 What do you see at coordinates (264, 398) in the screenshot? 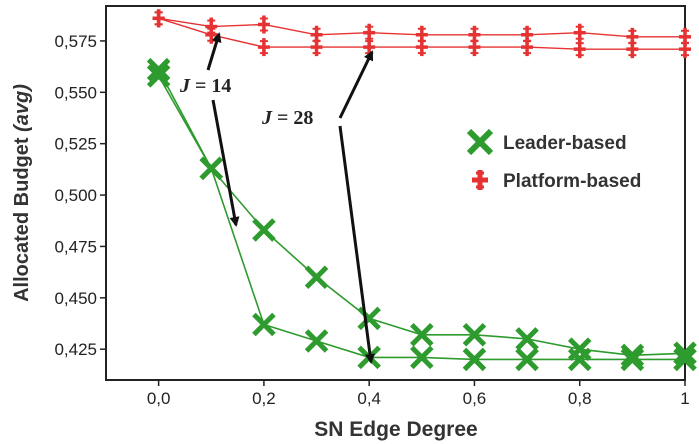
I see `x-tick-label: 0,2` at bounding box center [264, 398].